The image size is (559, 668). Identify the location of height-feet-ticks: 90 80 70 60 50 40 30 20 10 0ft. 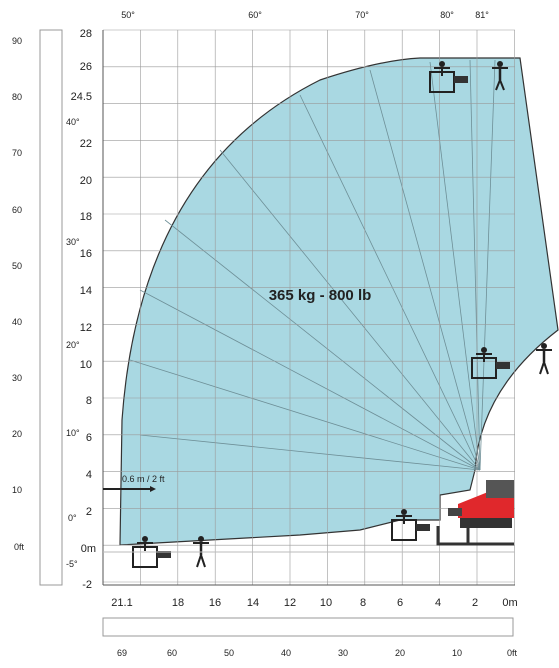
(18, 294).